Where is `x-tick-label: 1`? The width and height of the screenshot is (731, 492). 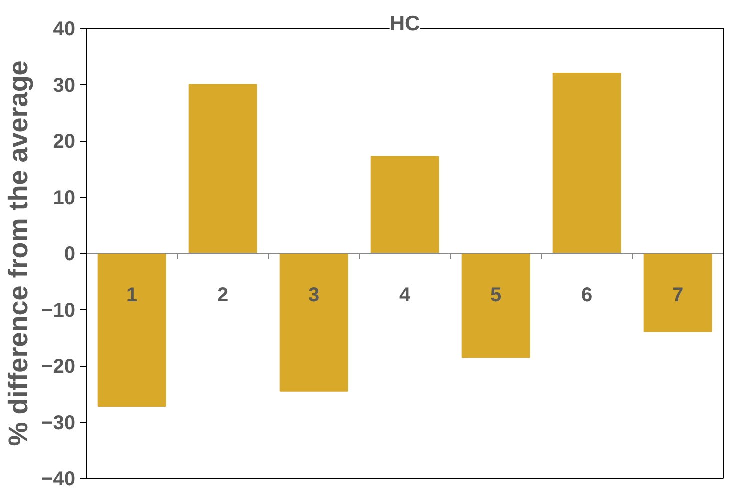 x-tick-label: 1 is located at coordinates (132, 295).